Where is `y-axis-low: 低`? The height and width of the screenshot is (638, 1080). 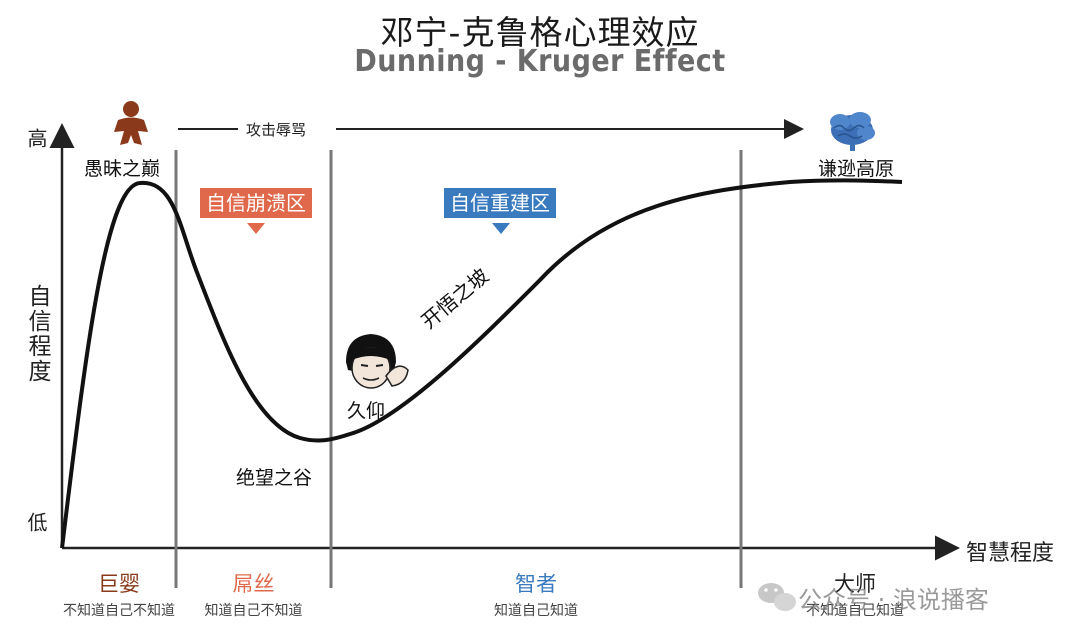
y-axis-low: 低 is located at coordinates (36, 522).